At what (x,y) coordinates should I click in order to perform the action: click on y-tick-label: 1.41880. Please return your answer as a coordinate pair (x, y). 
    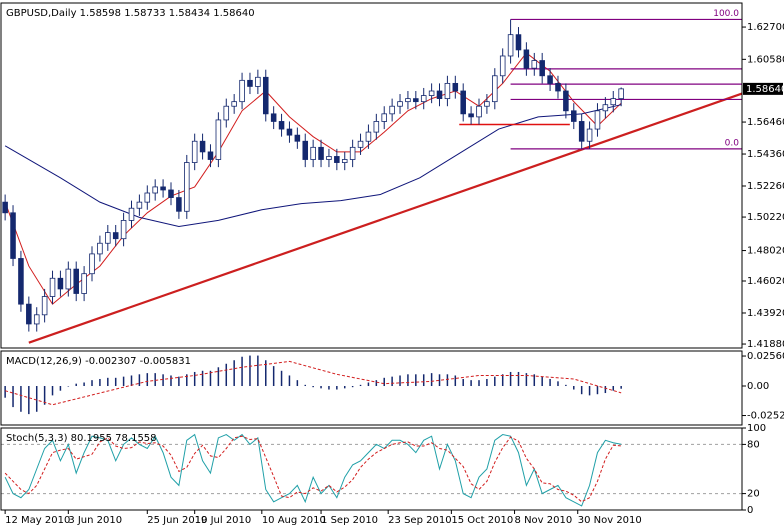
    Looking at the image, I should click on (765, 344).